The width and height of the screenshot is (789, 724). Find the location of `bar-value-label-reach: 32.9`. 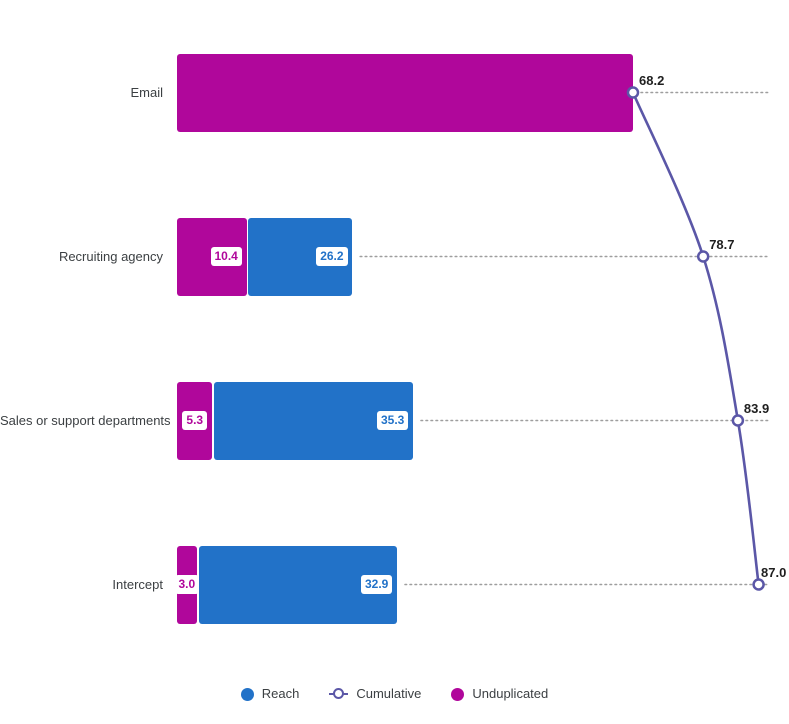

bar-value-label-reach: 32.9 is located at coordinates (377, 584).